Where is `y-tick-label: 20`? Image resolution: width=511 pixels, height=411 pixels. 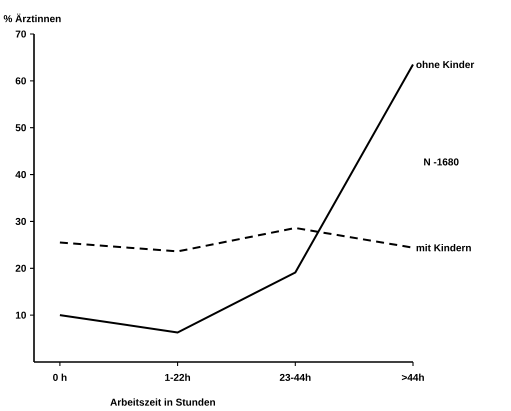 y-tick-label: 20 is located at coordinates (21, 268).